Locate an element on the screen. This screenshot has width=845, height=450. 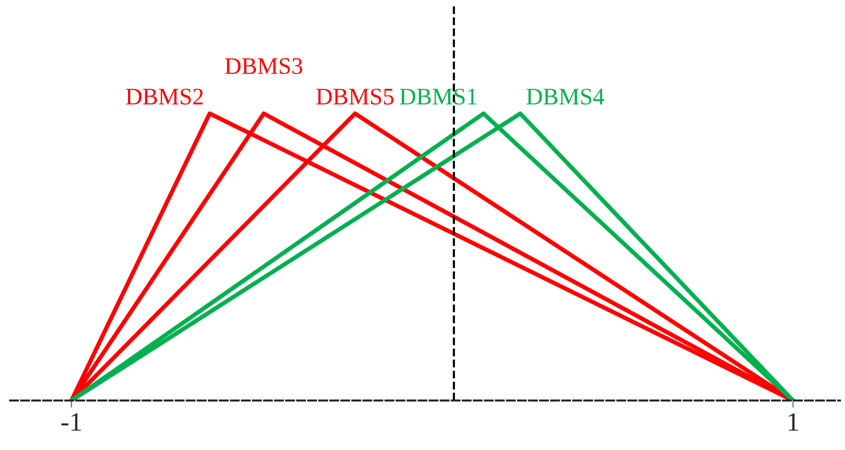
series-label: DBMS2 is located at coordinates (164, 96).